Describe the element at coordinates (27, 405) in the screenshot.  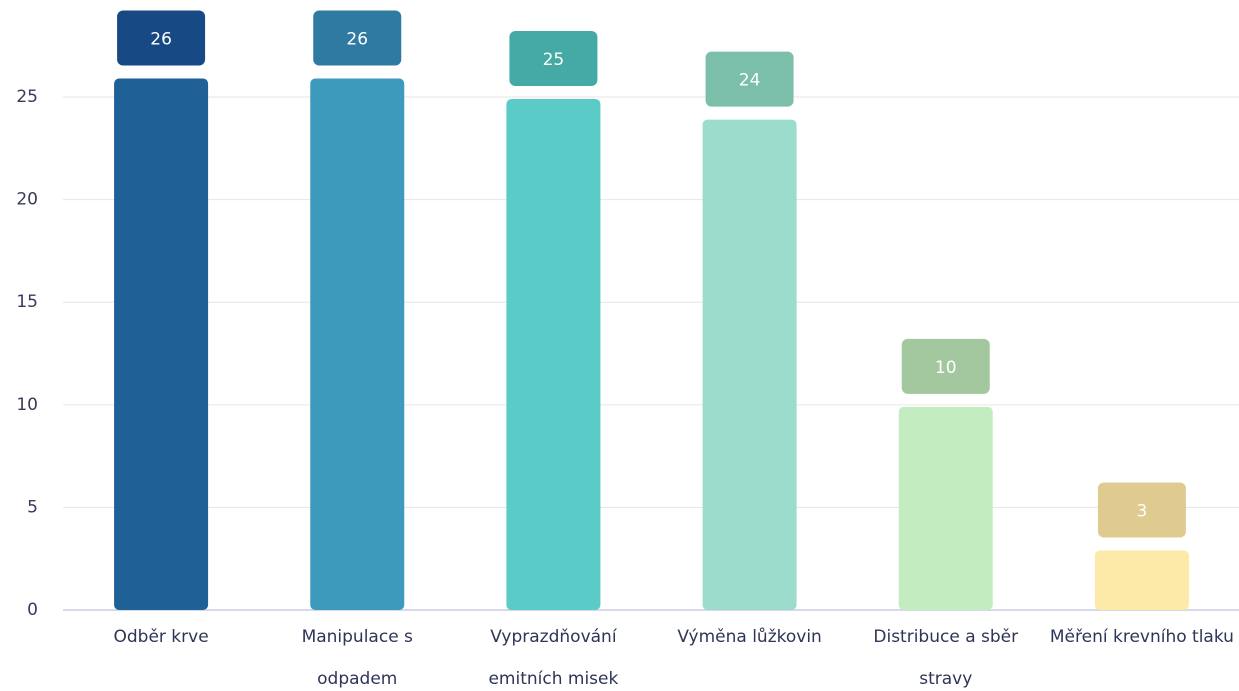
I see `y-tick-label: 10` at that location.